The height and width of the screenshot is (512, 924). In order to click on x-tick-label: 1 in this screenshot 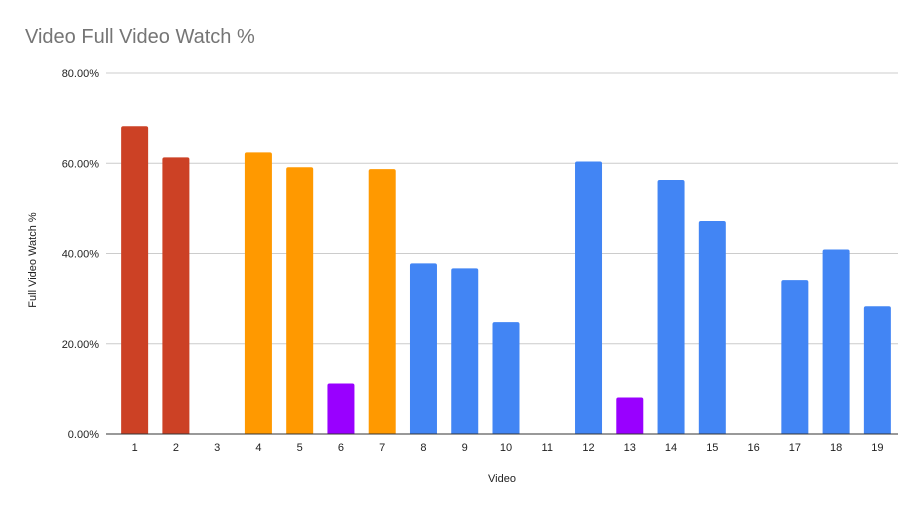, I will do `click(135, 448)`.